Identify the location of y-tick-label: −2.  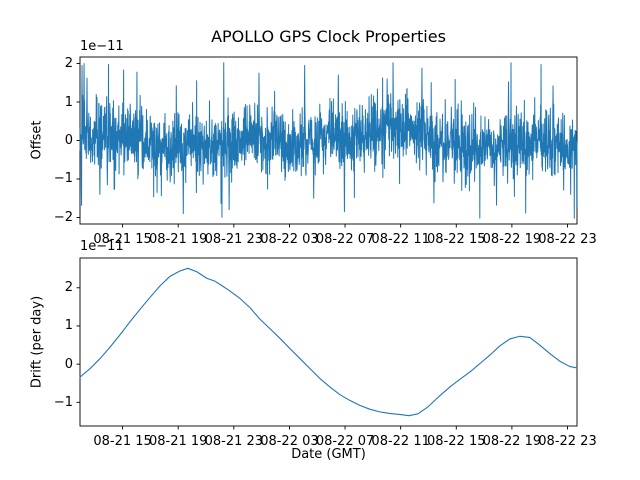
(63, 217).